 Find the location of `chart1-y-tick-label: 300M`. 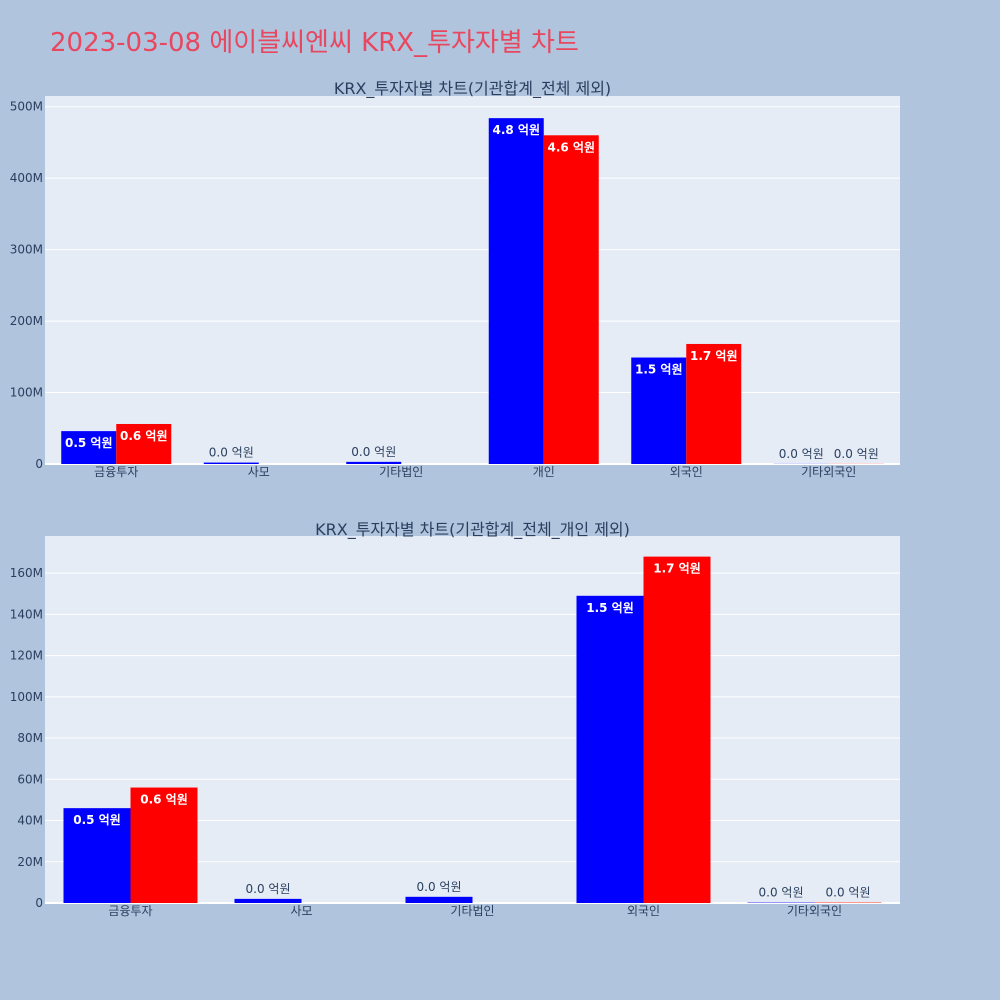

chart1-y-tick-label: 300M is located at coordinates (26, 250).